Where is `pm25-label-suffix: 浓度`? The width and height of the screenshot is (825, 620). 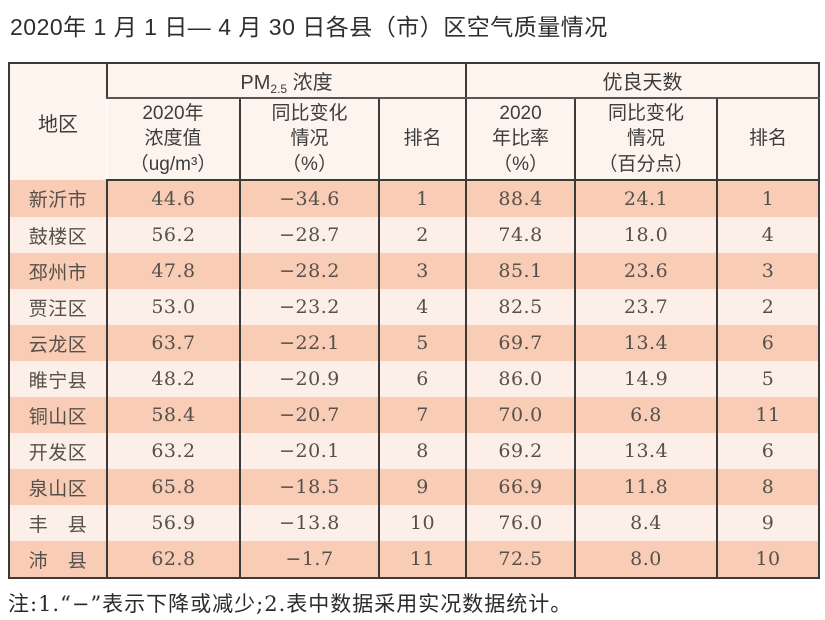 pm25-label-suffix: 浓度 is located at coordinates (310, 83).